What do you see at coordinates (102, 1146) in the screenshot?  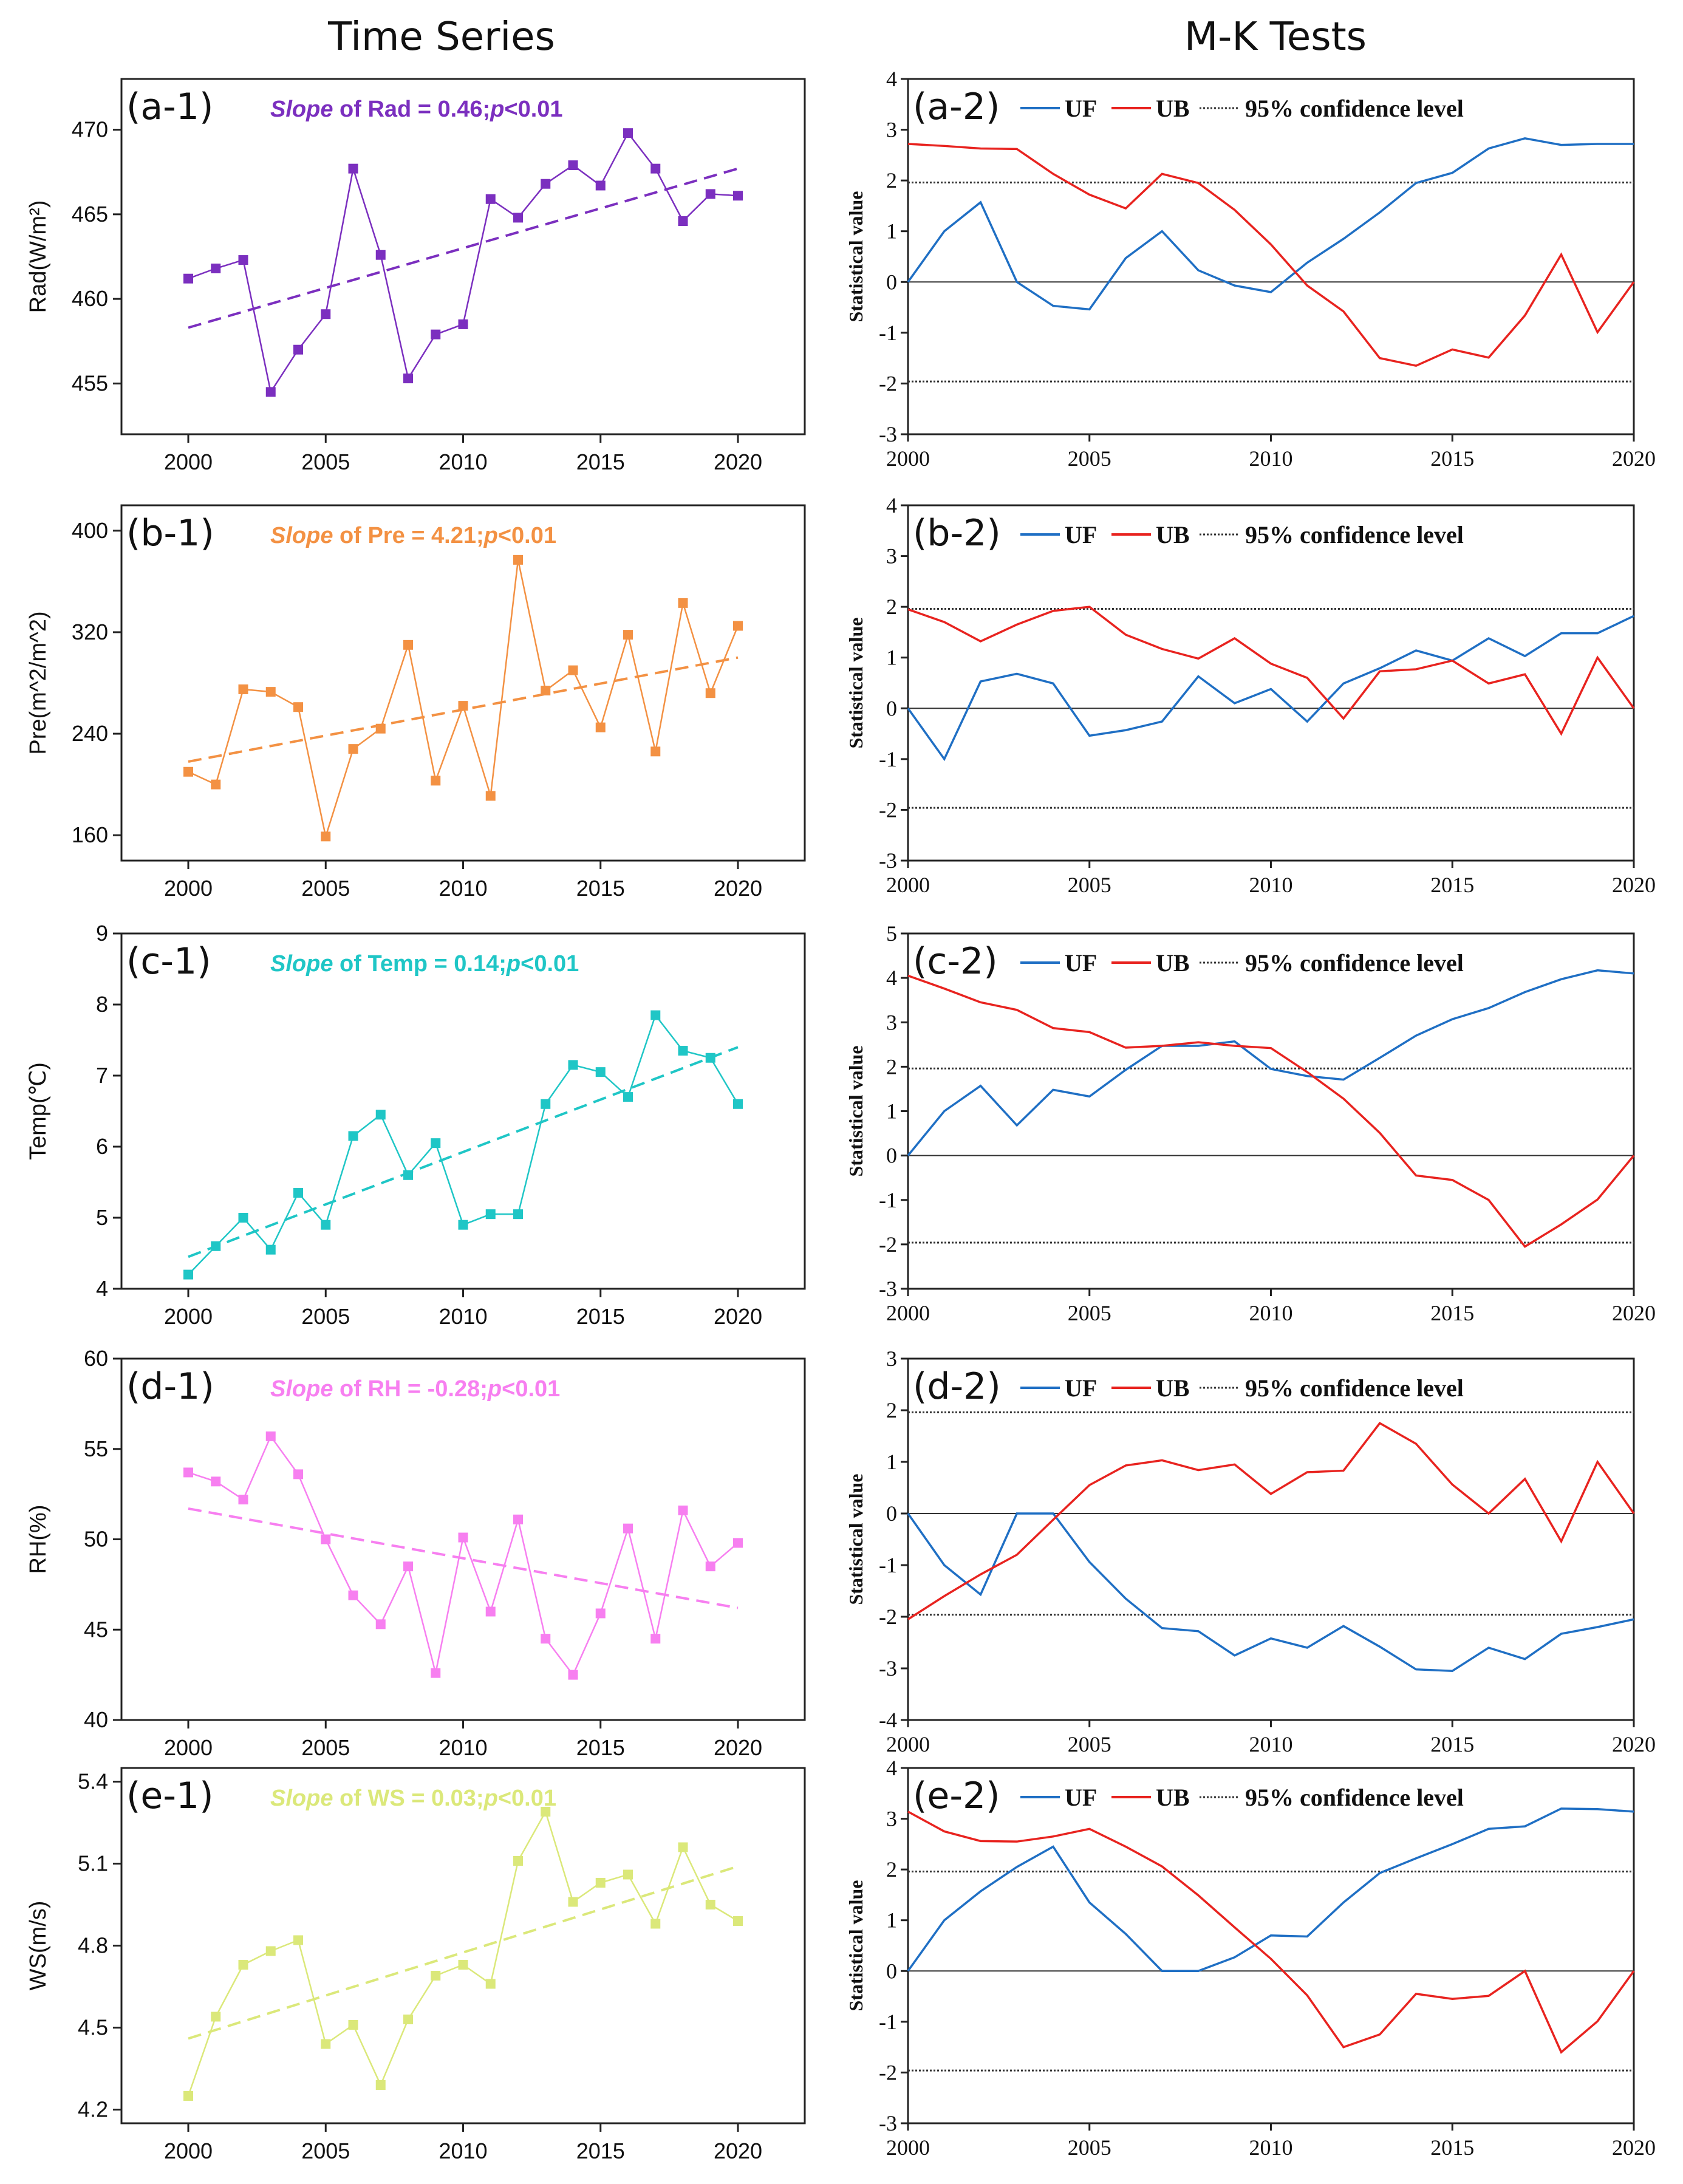 I see `y-tick-label: 6` at bounding box center [102, 1146].